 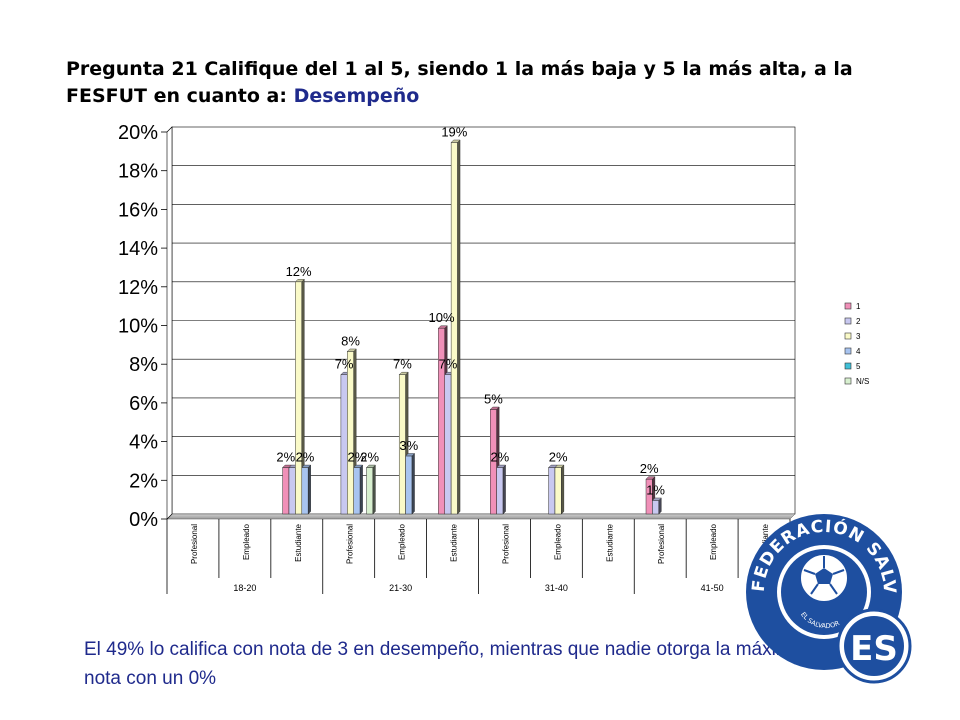 I want to click on legend-label: 3, so click(x=858, y=336).